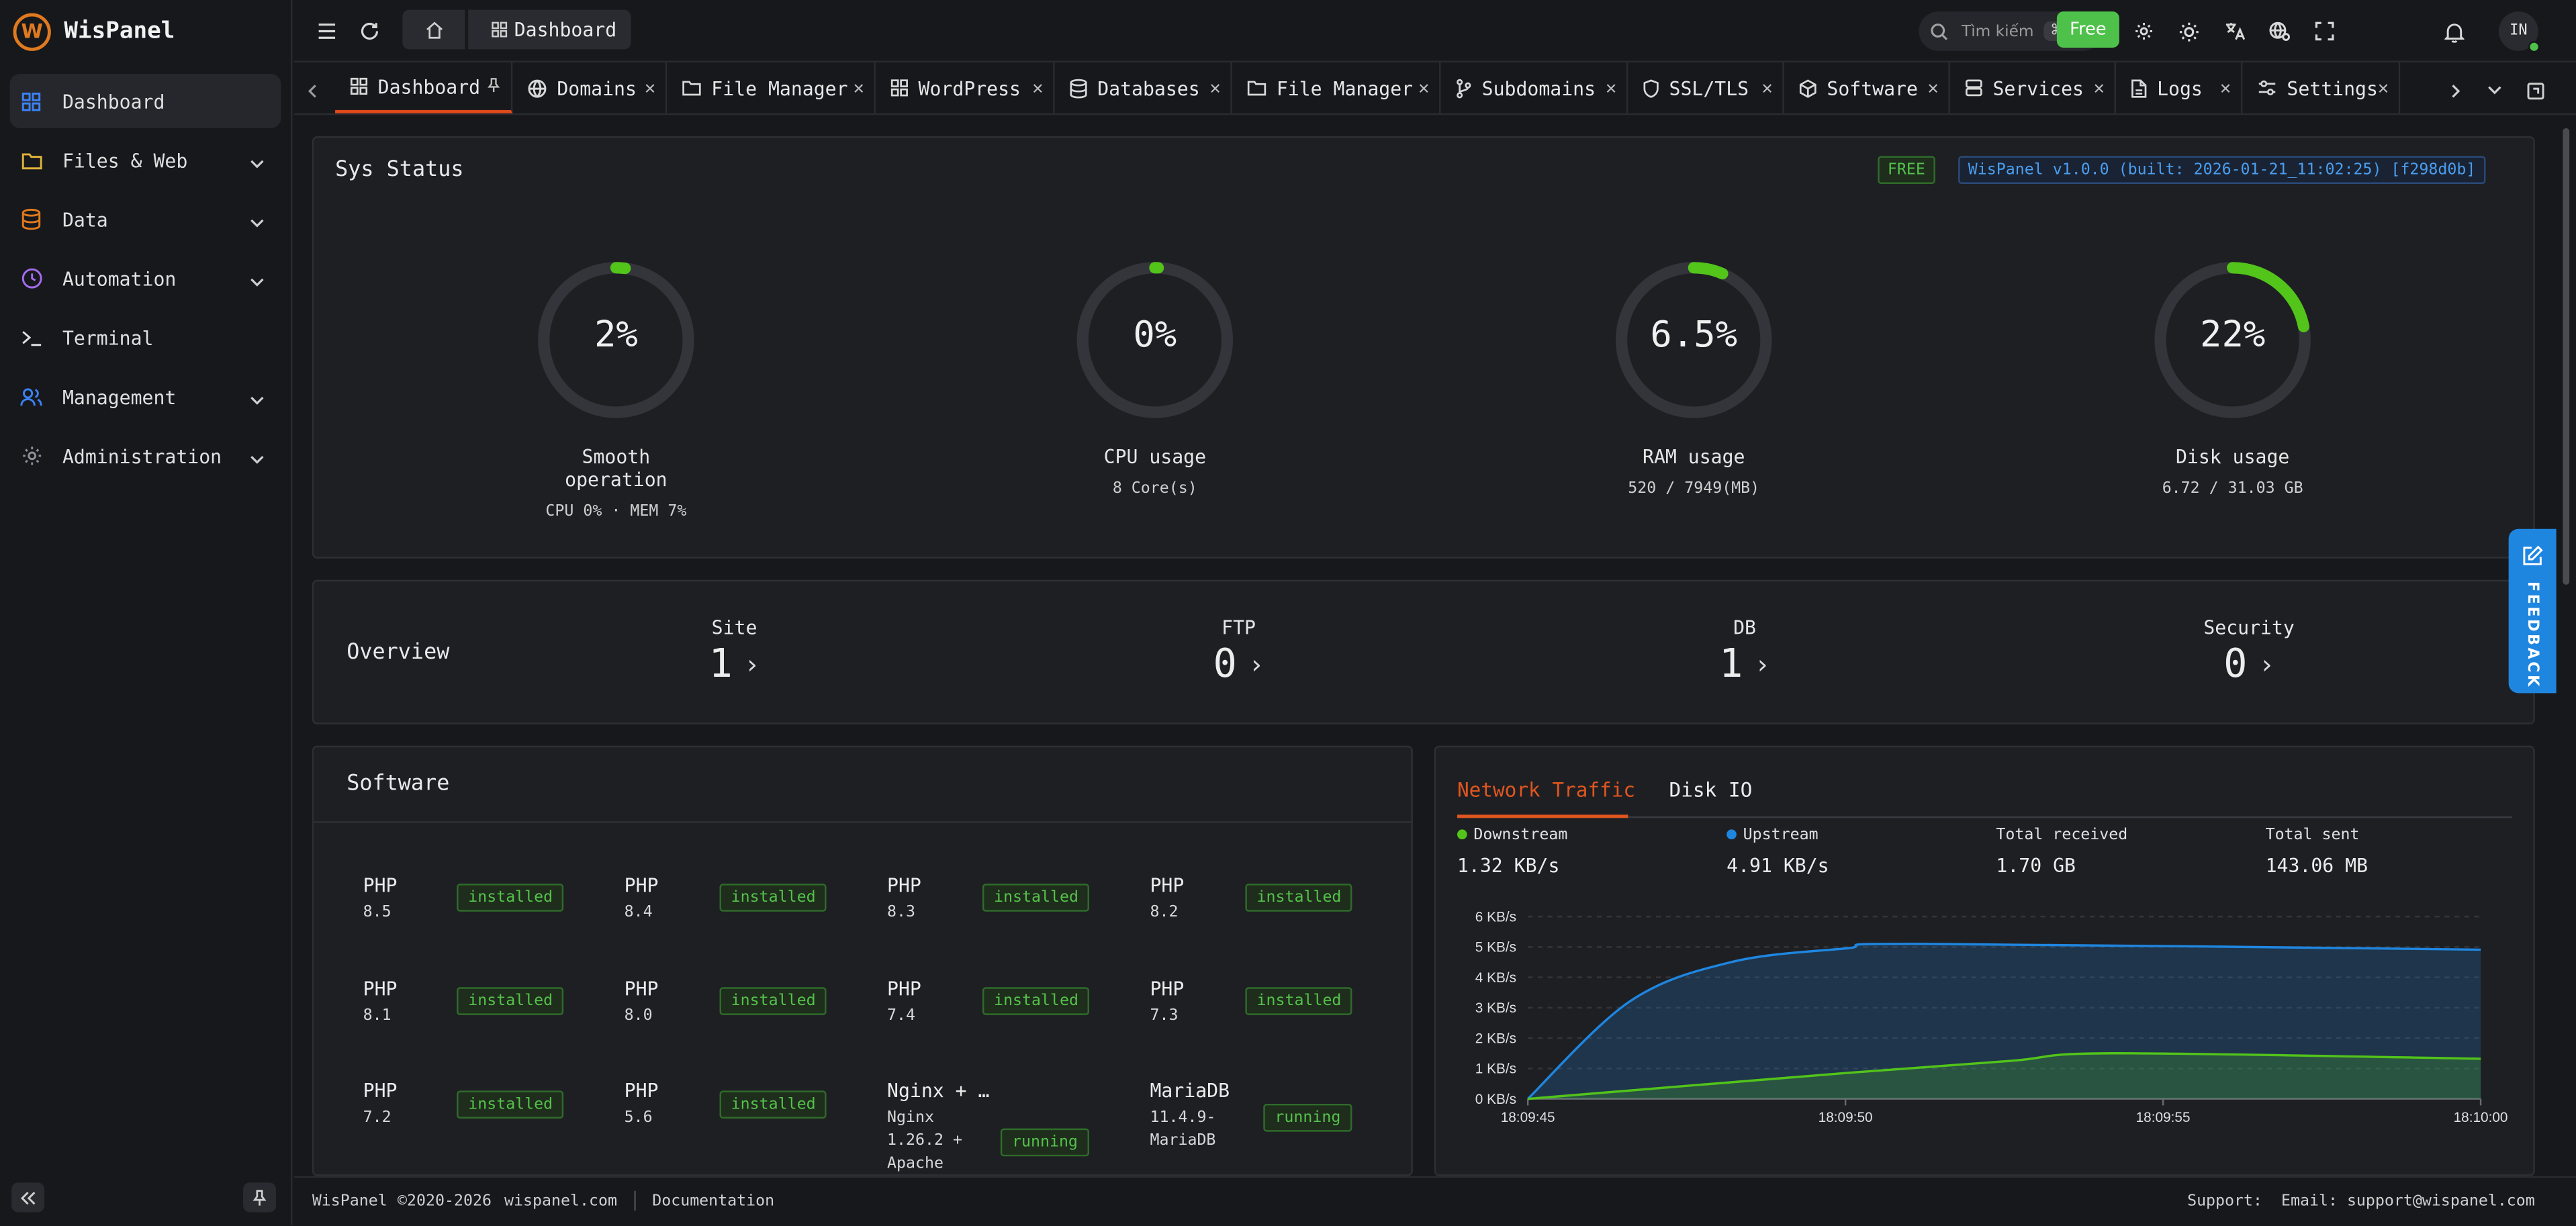 Image resolution: width=2576 pixels, height=1226 pixels. Describe the element at coordinates (2279, 31) in the screenshot. I see `network-status-button` at that location.